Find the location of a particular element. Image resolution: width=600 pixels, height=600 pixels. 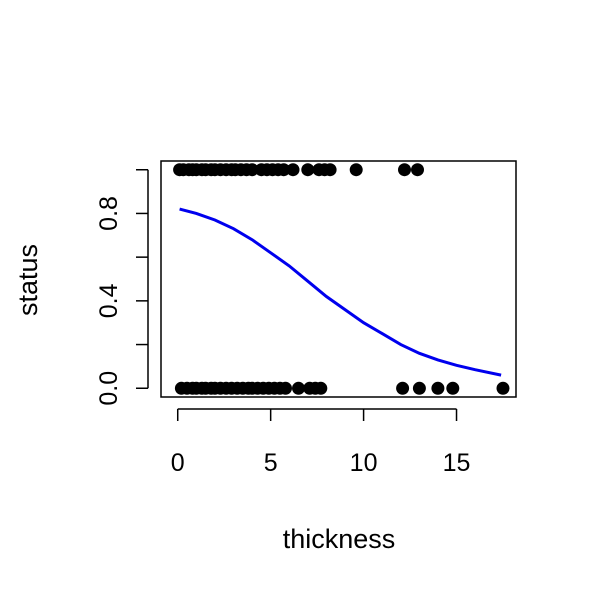

y-tick-label-1: 0.4 is located at coordinates (109, 300).